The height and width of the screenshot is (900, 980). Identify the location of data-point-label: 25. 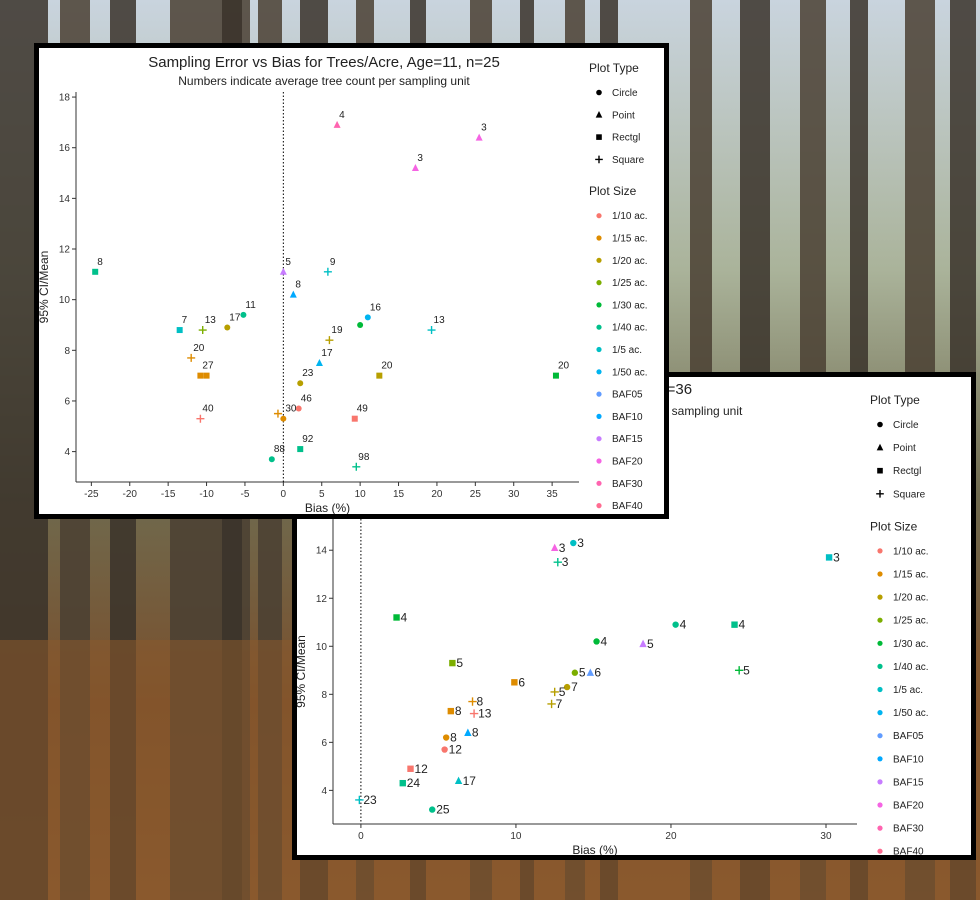
(443, 810).